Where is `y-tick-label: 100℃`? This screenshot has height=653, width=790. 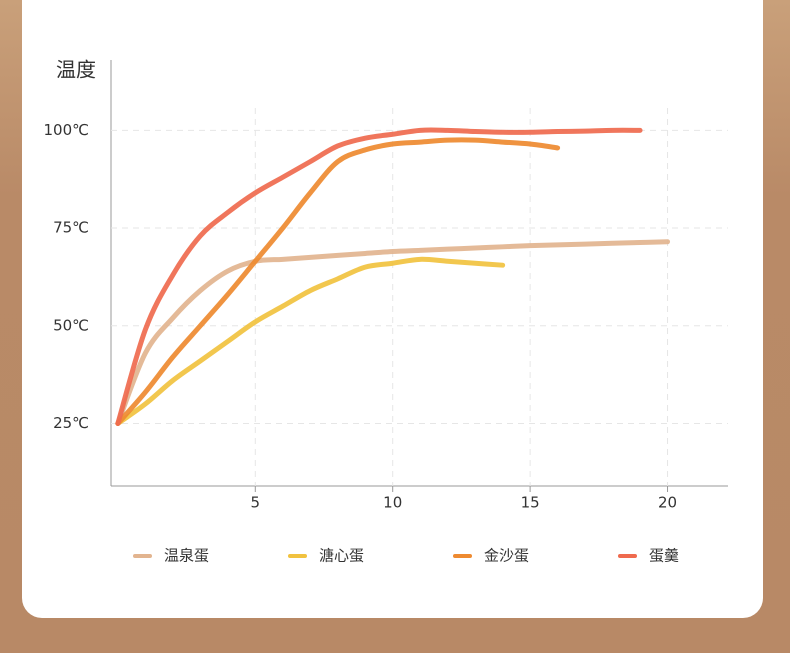 y-tick-label: 100℃ is located at coordinates (66, 130).